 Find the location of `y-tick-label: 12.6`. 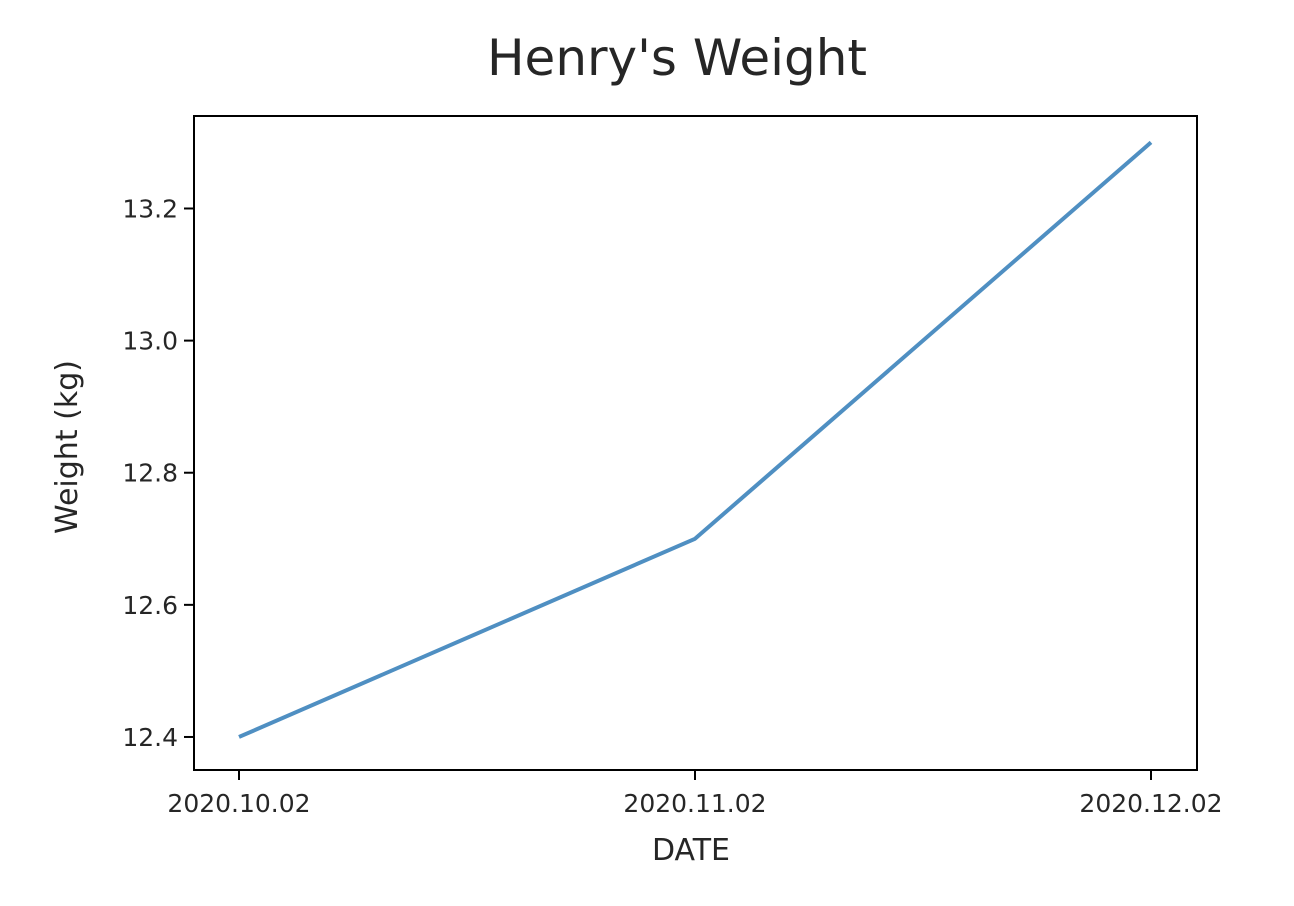

y-tick-label: 12.6 is located at coordinates (150, 605).